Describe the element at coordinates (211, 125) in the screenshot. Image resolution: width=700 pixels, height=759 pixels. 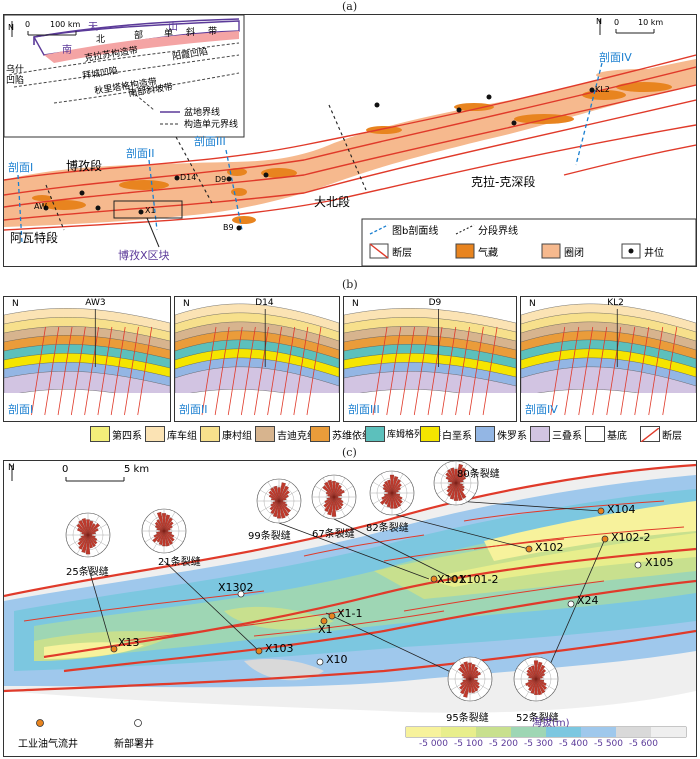
I see `inset-legend-unit: 构造单元界线` at that location.